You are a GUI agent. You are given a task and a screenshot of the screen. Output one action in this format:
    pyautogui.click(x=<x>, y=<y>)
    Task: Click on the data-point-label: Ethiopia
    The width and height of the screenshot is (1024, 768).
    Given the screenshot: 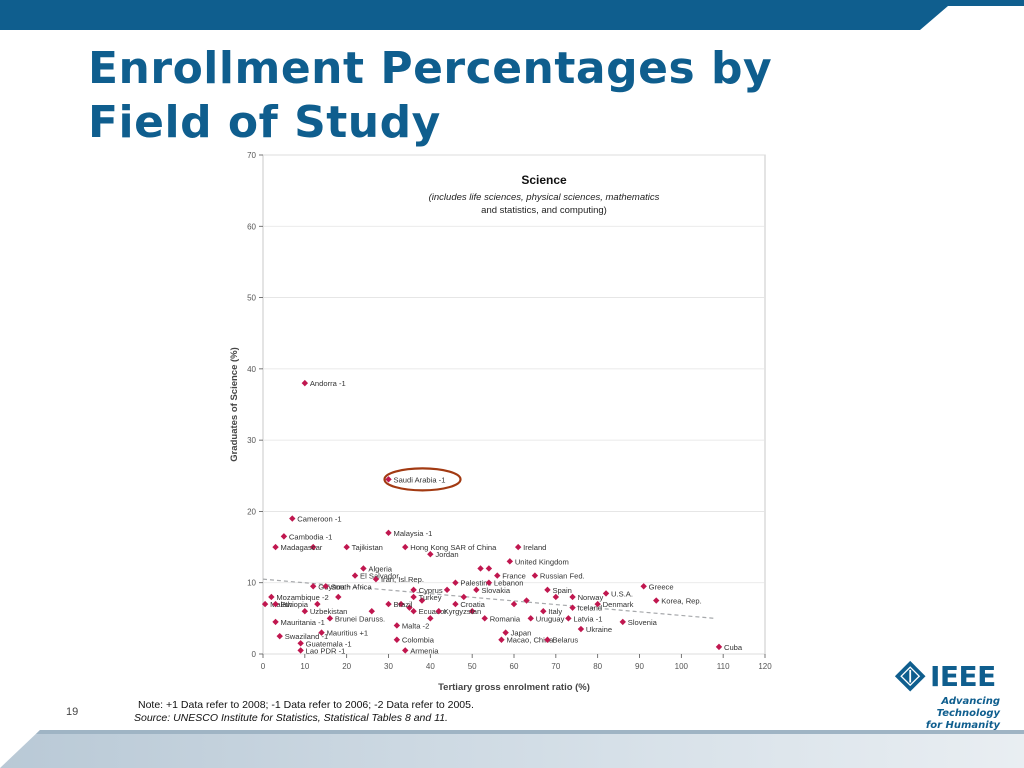 What is the action you would take?
    pyautogui.click(x=295, y=604)
    